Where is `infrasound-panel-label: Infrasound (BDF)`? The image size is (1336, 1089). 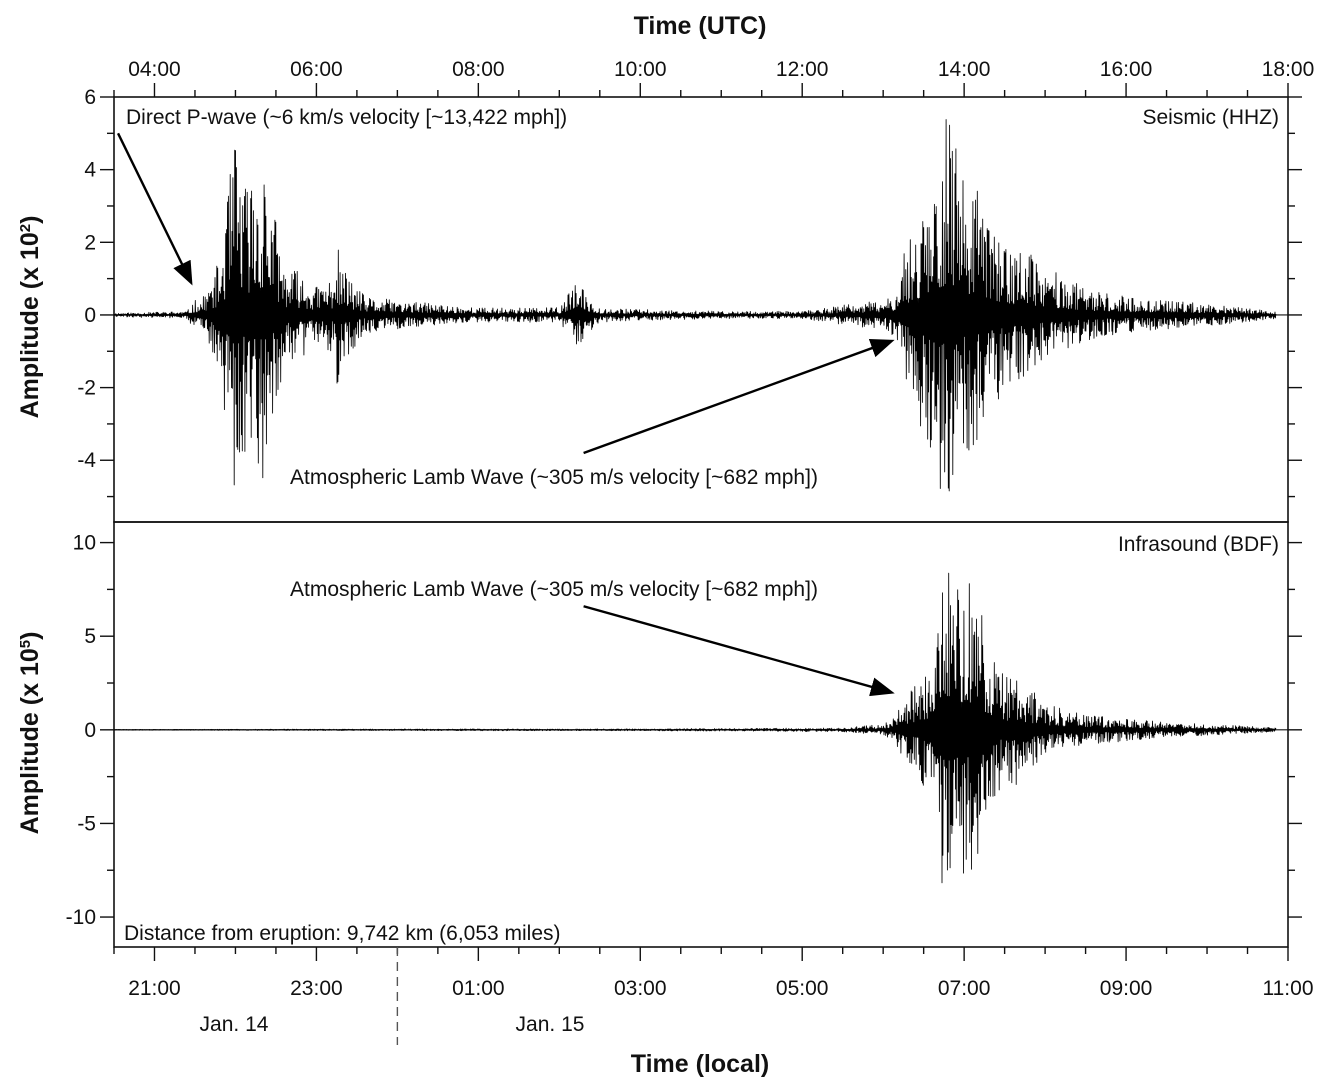 infrasound-panel-label: Infrasound (BDF) is located at coordinates (1198, 544).